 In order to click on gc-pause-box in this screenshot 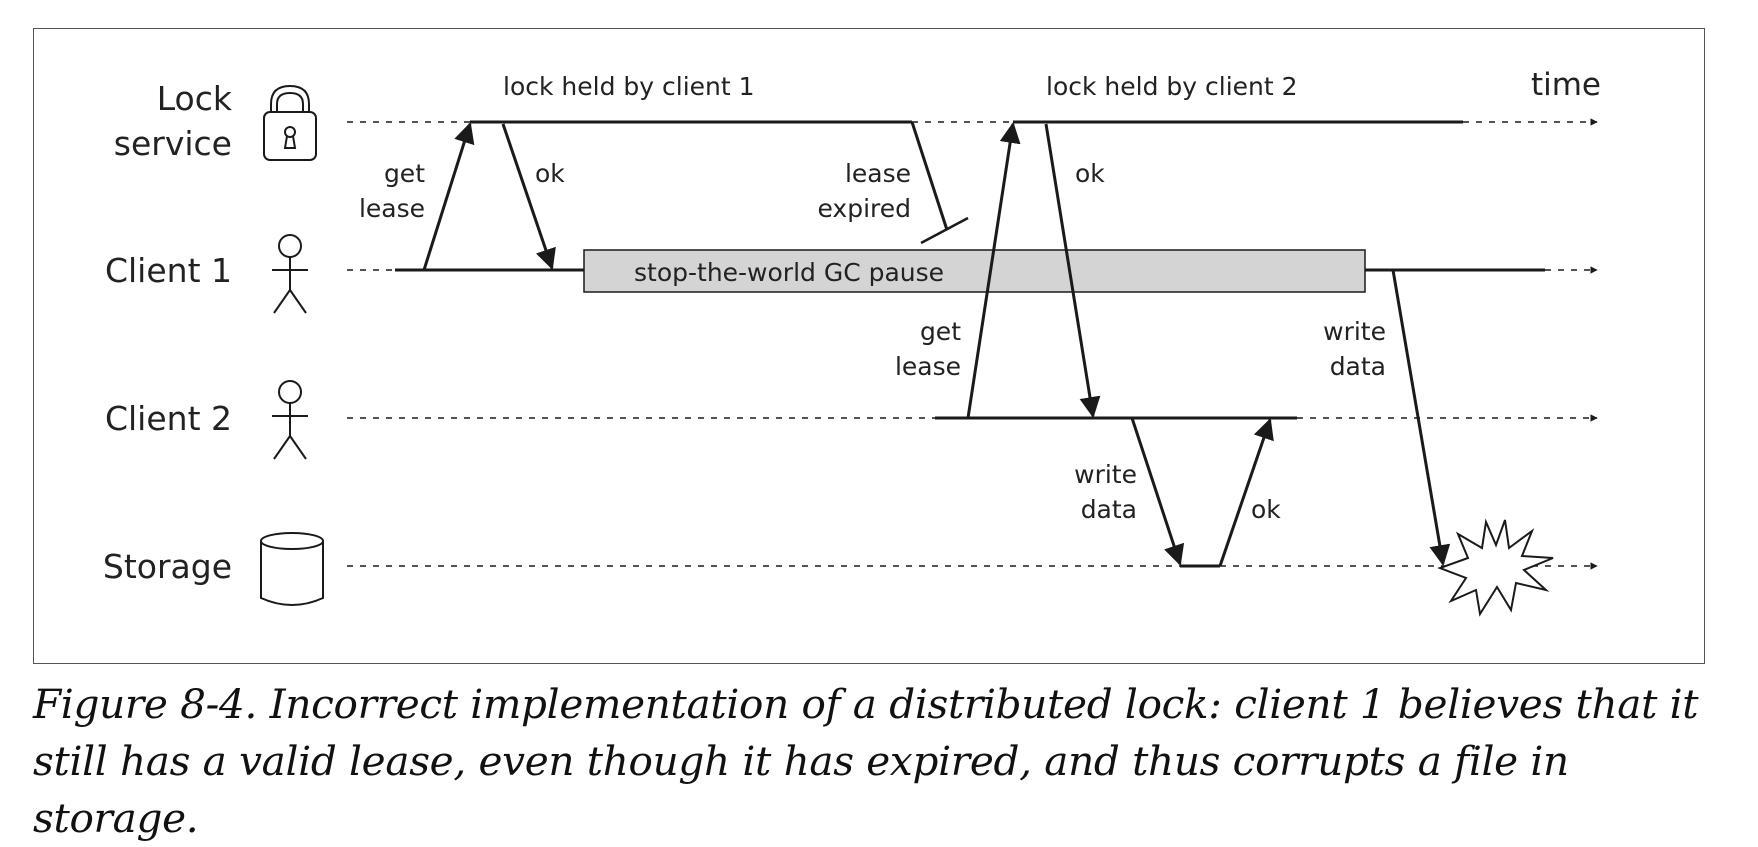, I will do `click(974, 271)`.